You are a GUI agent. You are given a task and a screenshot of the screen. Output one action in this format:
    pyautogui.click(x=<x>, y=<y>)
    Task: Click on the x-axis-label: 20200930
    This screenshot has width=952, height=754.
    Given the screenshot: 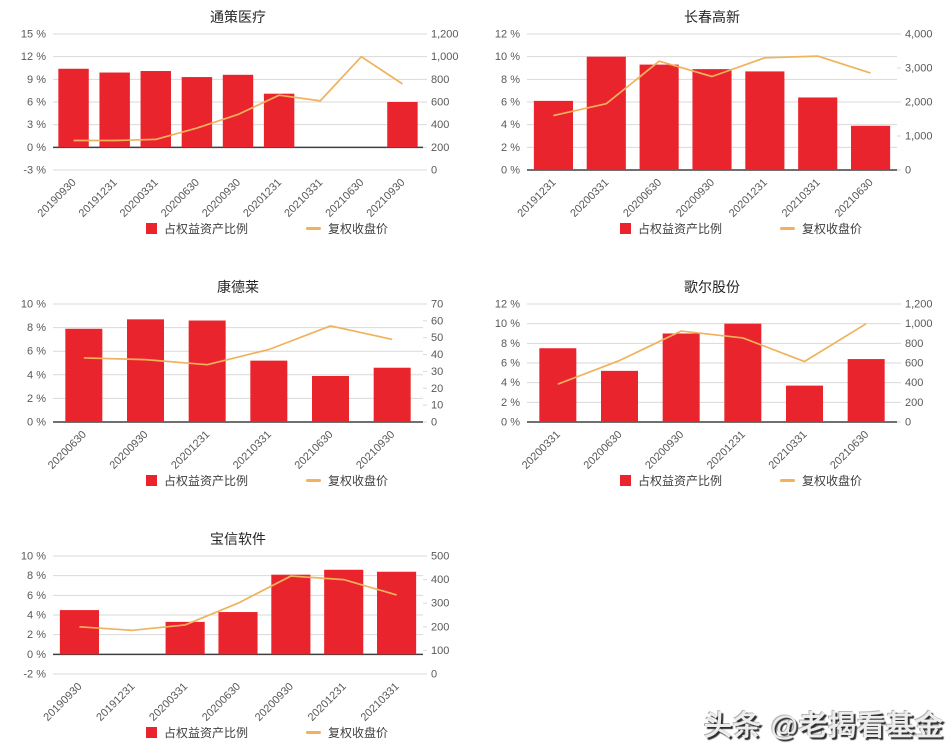 What is the action you would take?
    pyautogui.click(x=664, y=449)
    